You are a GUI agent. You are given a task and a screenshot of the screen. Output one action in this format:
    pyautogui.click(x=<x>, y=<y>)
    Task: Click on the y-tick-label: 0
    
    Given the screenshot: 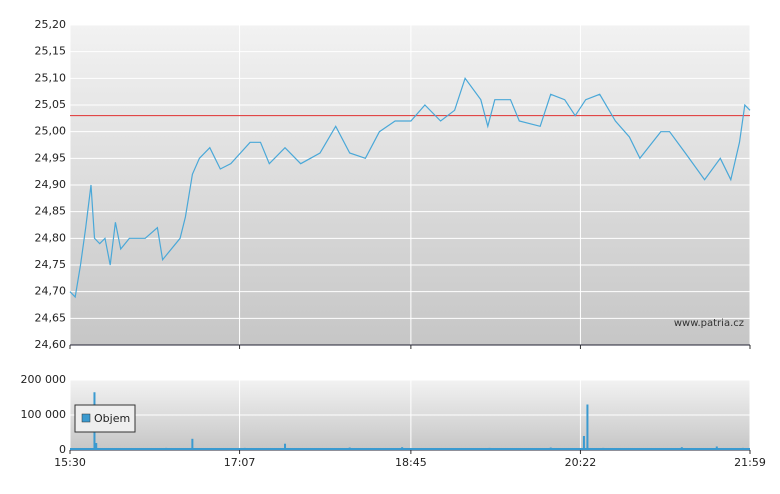 What is the action you would take?
    pyautogui.click(x=62, y=449)
    